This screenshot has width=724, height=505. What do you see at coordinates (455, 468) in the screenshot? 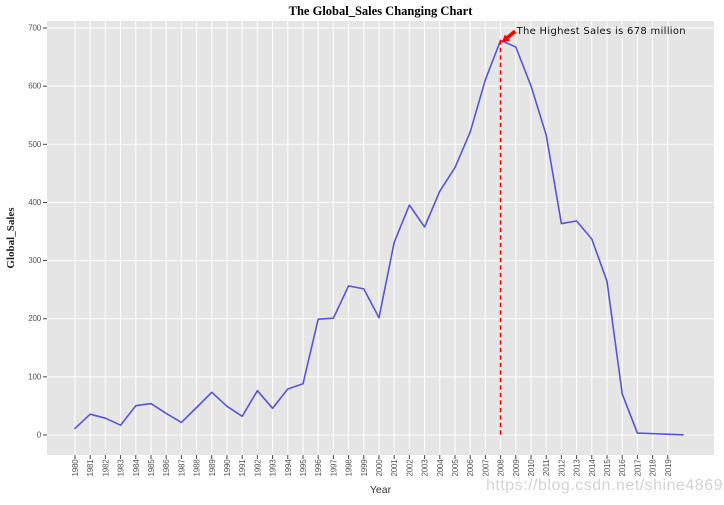
I see `x-tick-label: 2005` at bounding box center [455, 468].